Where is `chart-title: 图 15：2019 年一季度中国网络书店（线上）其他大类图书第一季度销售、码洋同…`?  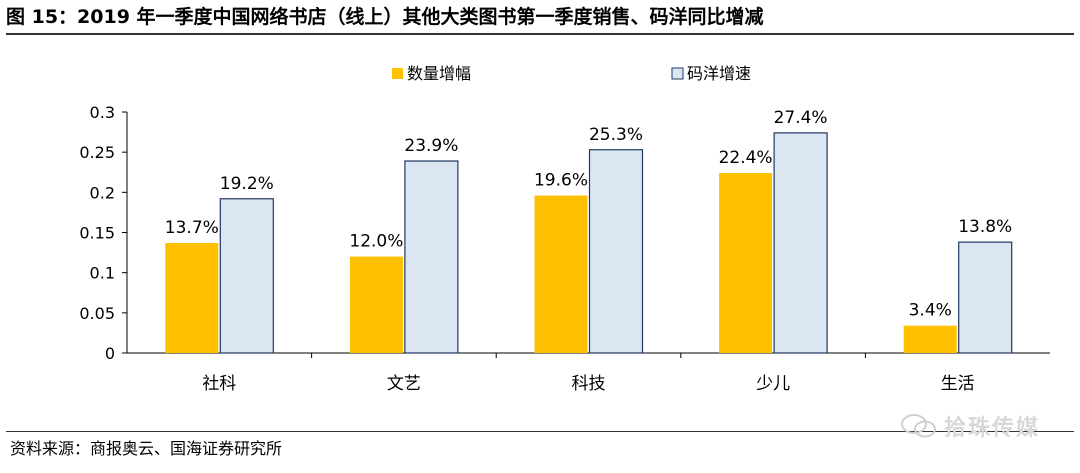 chart-title: 图 15：2019 年一季度中国网络书店（线上）其他大类图书第一季度销售、码洋同… is located at coordinates (385, 17).